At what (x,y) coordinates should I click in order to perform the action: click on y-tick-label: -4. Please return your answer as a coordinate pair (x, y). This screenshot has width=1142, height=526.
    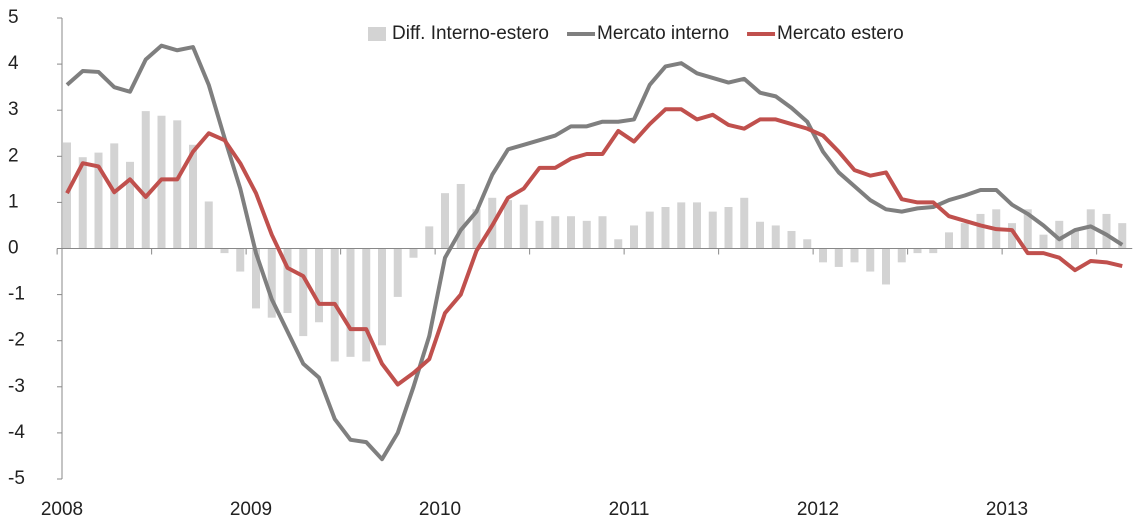
    Looking at the image, I should click on (16, 432).